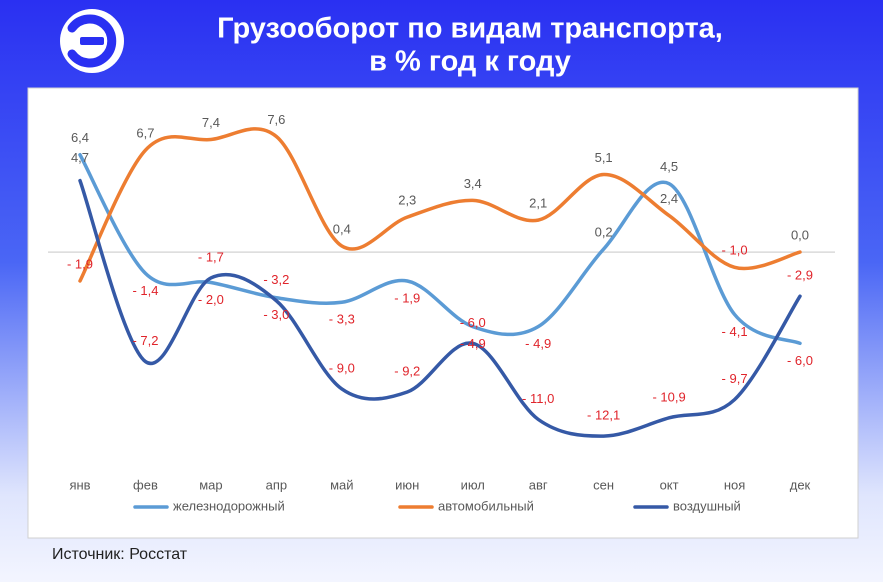  I want to click on x-tick-label: июл, so click(473, 484).